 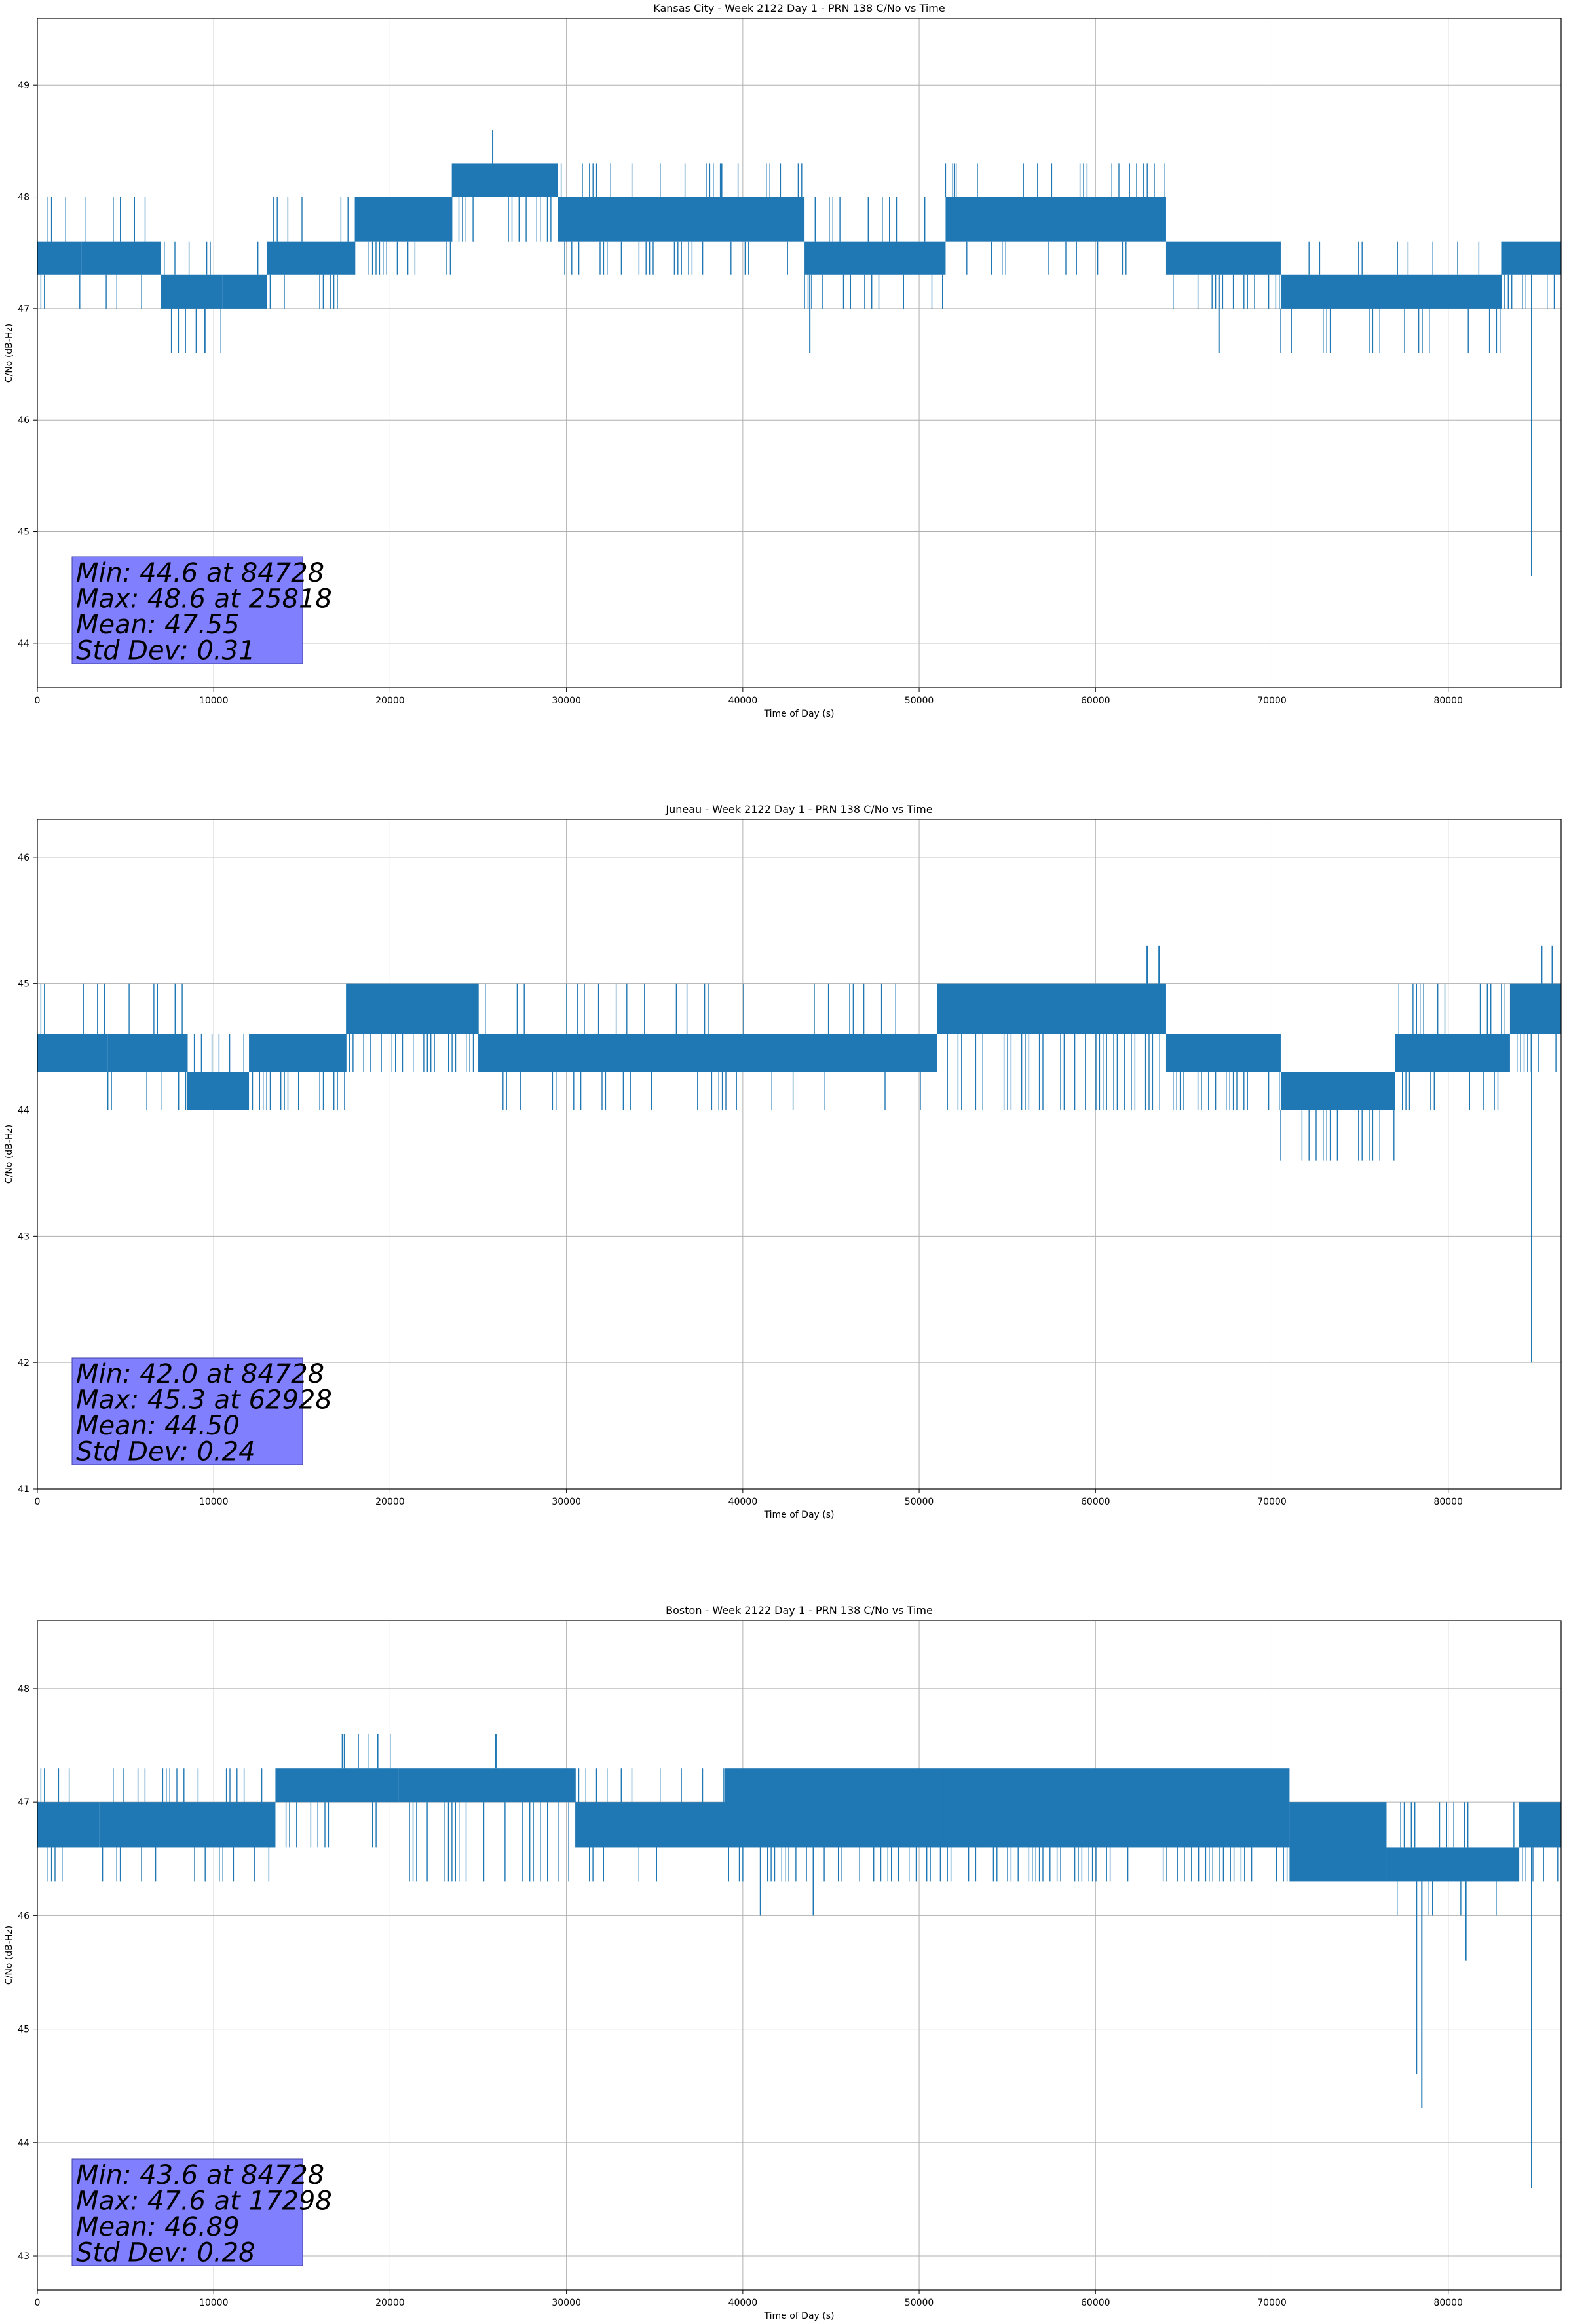 I want to click on stats-line: Std Dev: 0.28, so click(x=165, y=2253).